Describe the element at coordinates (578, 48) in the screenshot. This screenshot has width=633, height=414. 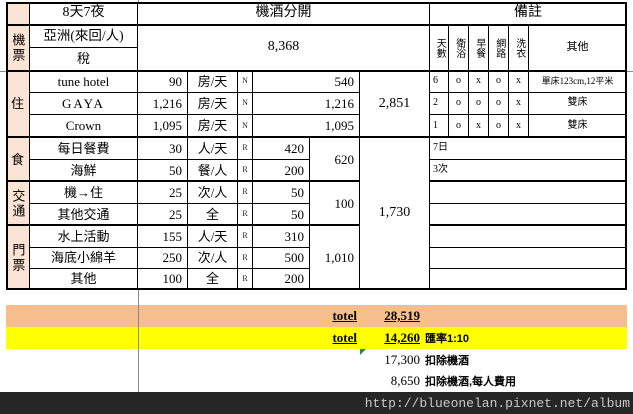
I see `remarks-col-other: 其他` at that location.